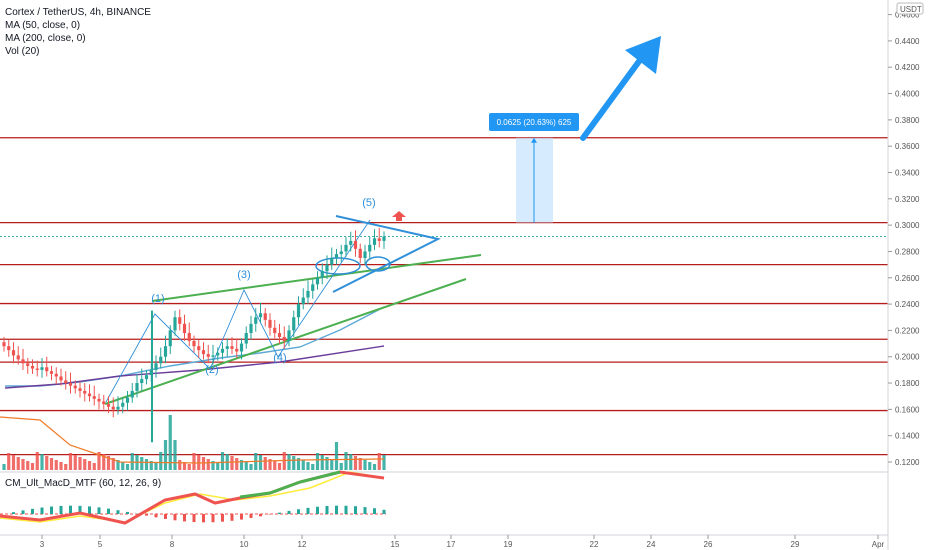  What do you see at coordinates (907, 251) in the screenshot?
I see `y-tick-label: 0.2800` at bounding box center [907, 251].